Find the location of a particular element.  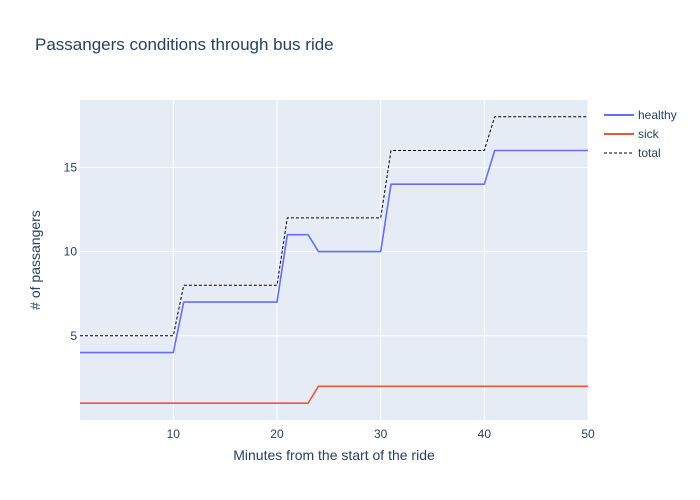

legend-label-healthy: healthy is located at coordinates (657, 115).